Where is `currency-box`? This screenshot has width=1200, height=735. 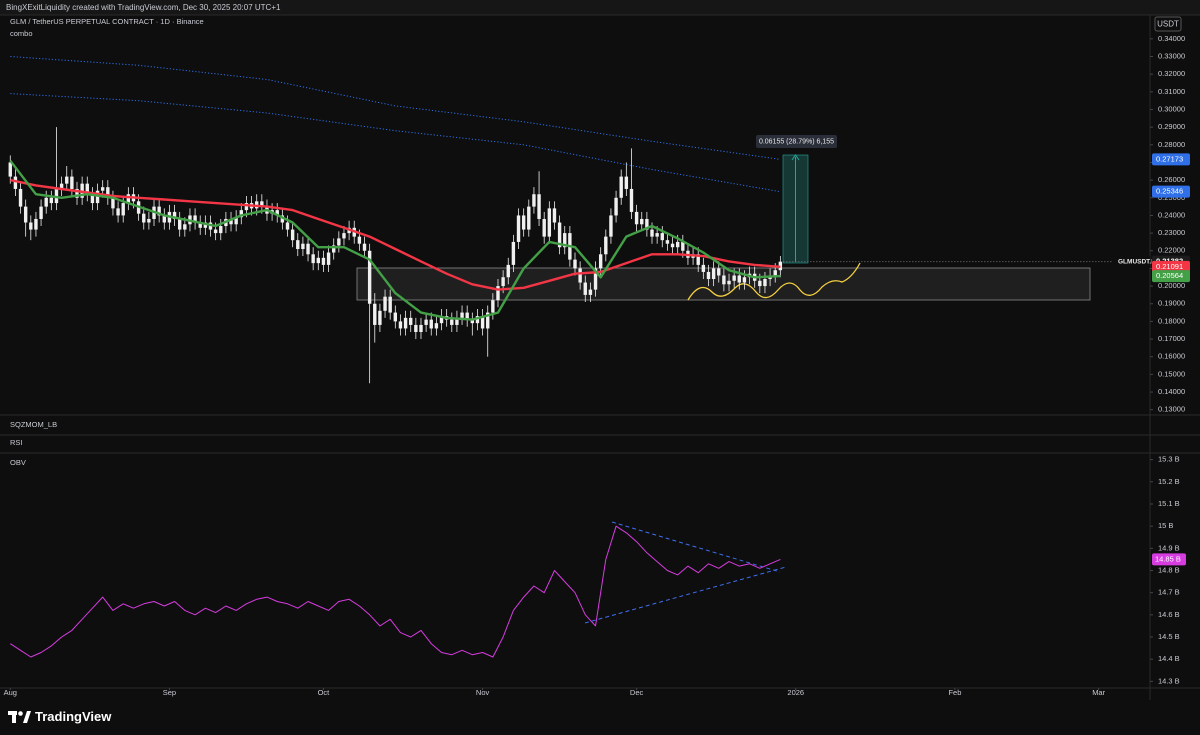
currency-box is located at coordinates (1168, 24).